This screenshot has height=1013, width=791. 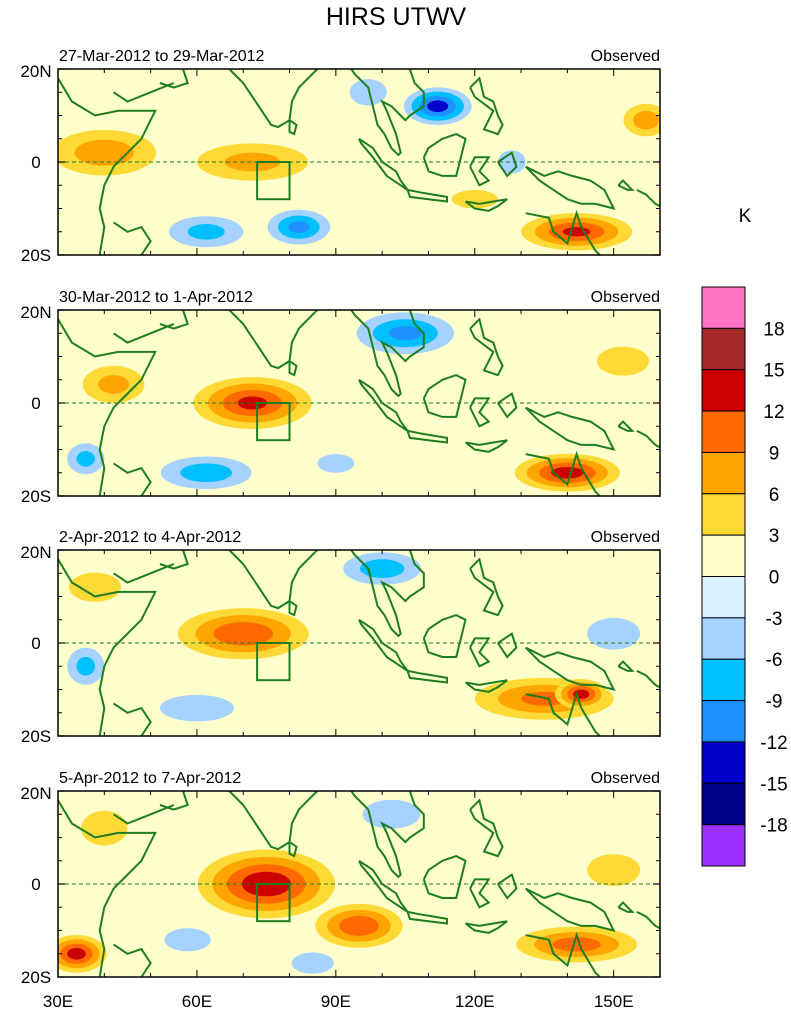 What do you see at coordinates (162, 56) in the screenshot?
I see `panel-period: 27-Mar-2012 to 29-Mar-2012` at bounding box center [162, 56].